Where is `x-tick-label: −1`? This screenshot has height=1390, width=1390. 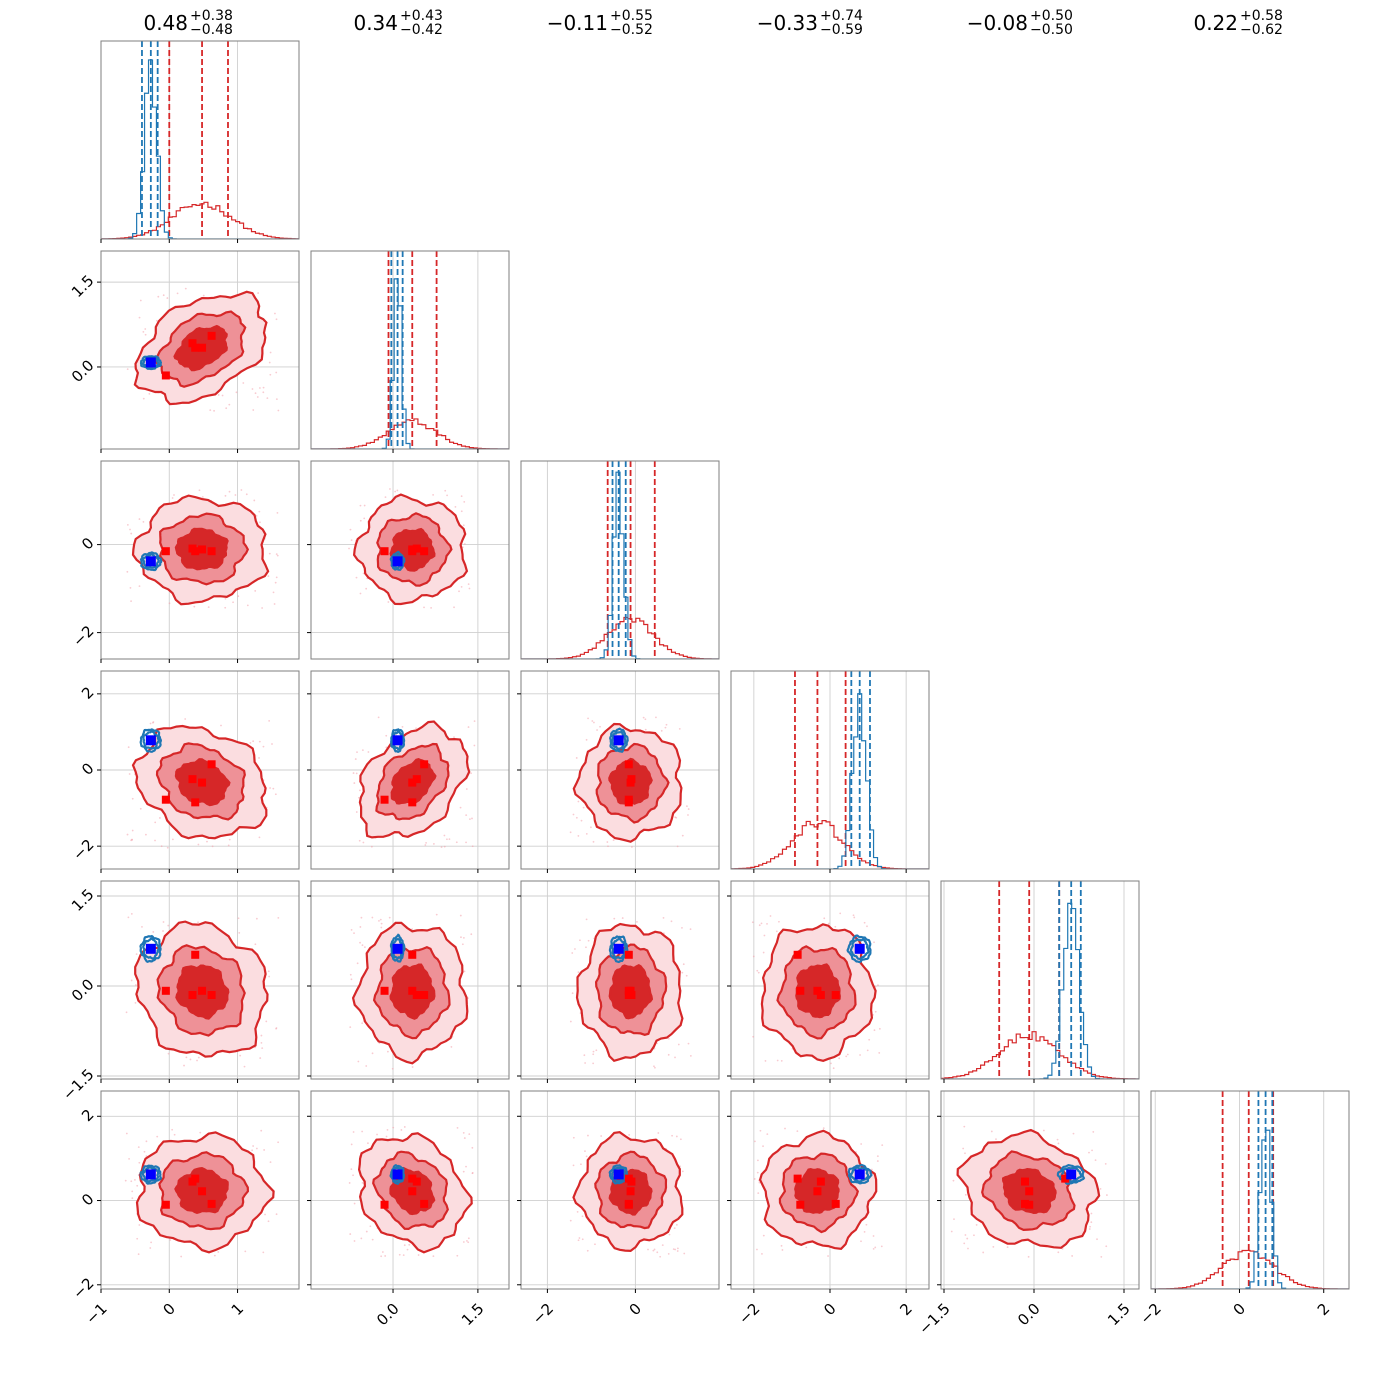
x-tick-label: −1 is located at coordinates (96, 1314).